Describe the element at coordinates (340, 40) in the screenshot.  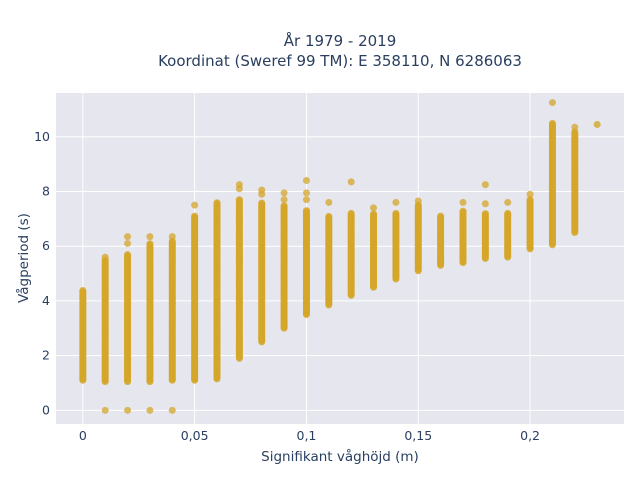
I see `chart-title-line-1: År 1979 - 2019` at that location.